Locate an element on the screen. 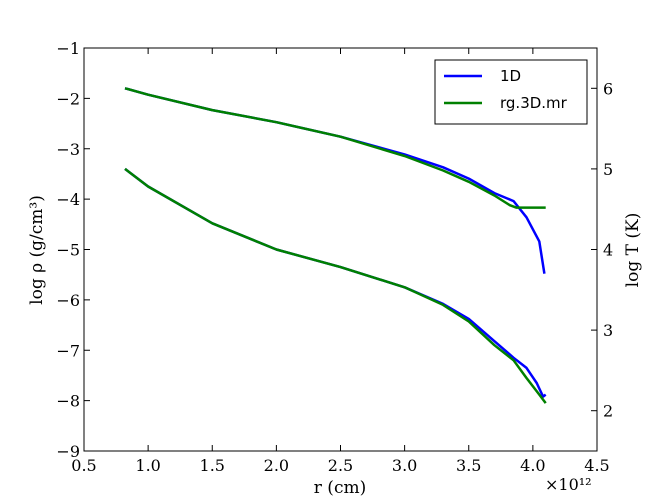 This screenshot has width=664, height=501. y-left-axis-ticks: −9 −8 −7 −6 −5 −4 −3 −2 −1 is located at coordinates (73, 250).